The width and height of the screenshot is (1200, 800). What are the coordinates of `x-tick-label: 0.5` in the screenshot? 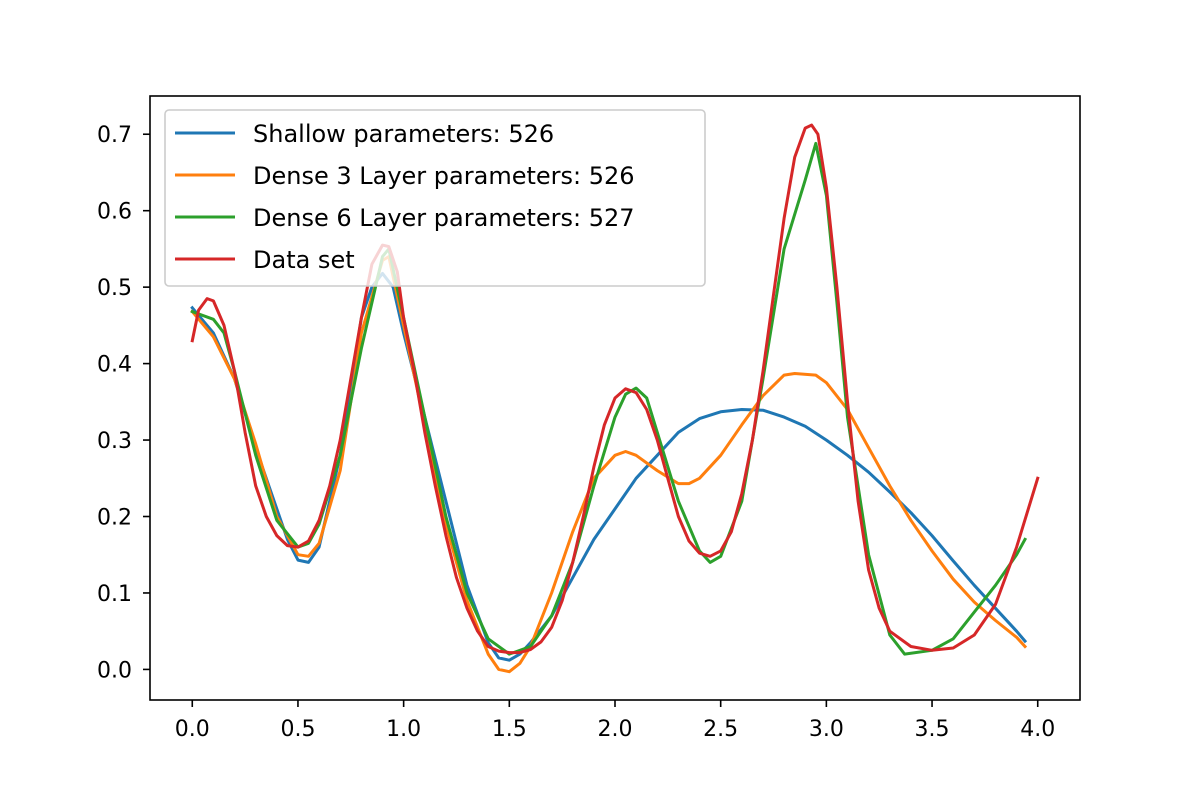 It's located at (297, 729).